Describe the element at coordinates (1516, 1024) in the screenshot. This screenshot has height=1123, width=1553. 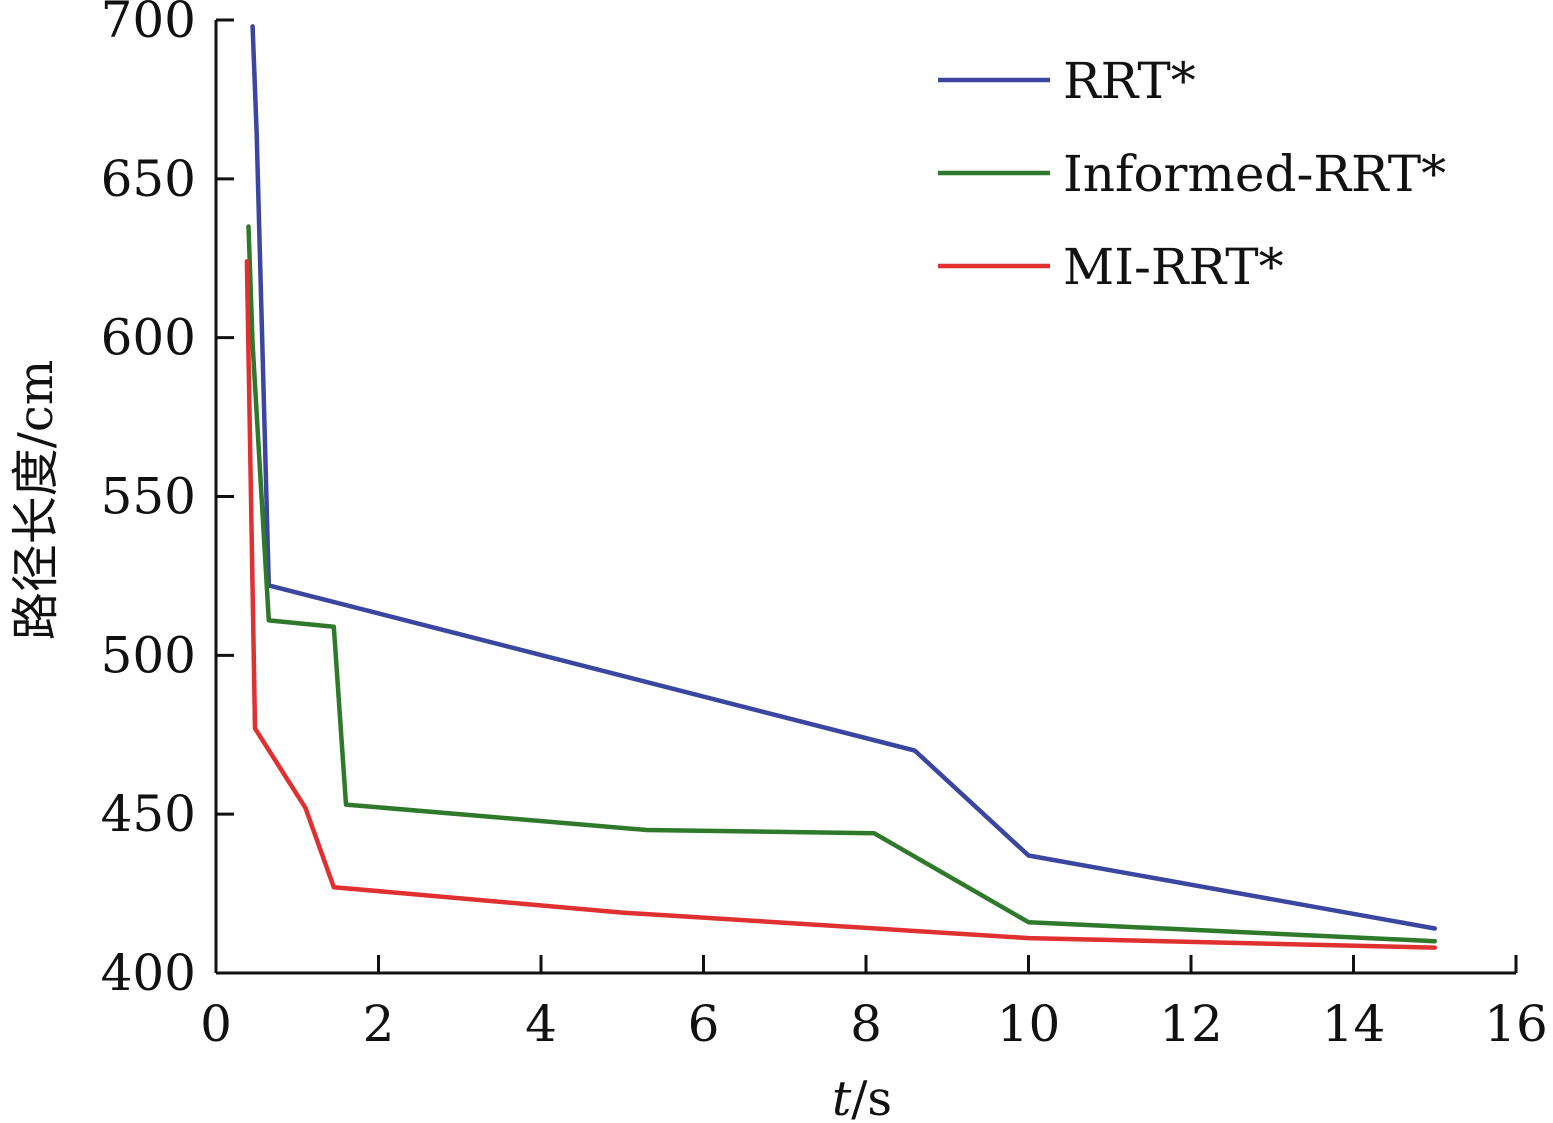
I see `x-tick-label-8: 16` at that location.